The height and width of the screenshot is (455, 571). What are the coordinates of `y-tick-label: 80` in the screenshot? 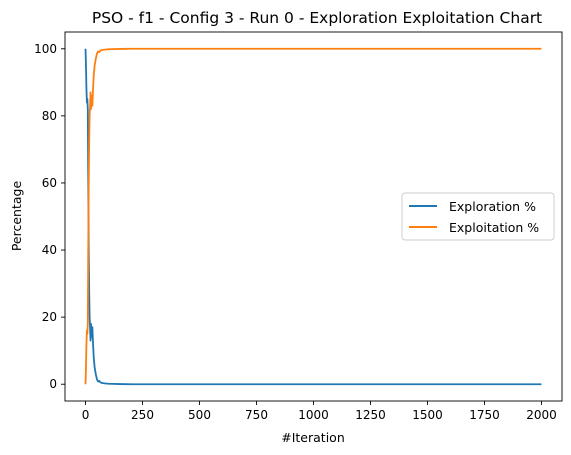 It's located at (49, 116).